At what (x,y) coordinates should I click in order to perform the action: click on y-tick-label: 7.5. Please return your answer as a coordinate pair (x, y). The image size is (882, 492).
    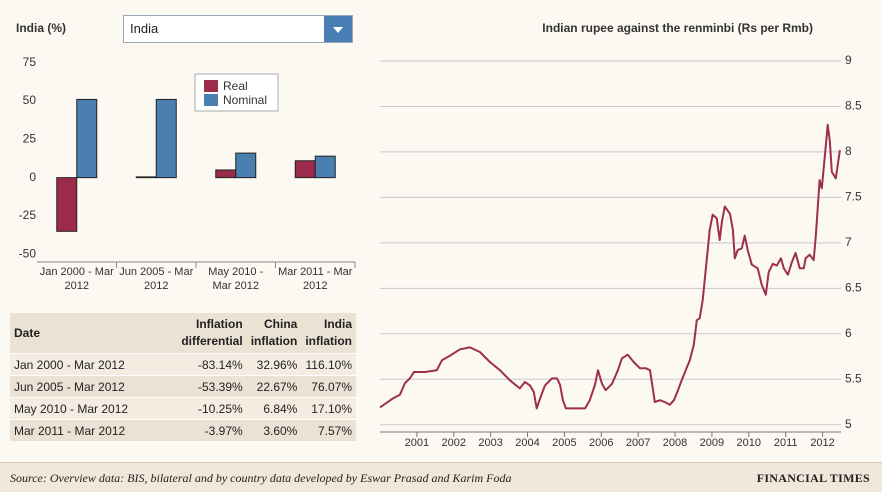
    Looking at the image, I should click on (853, 197).